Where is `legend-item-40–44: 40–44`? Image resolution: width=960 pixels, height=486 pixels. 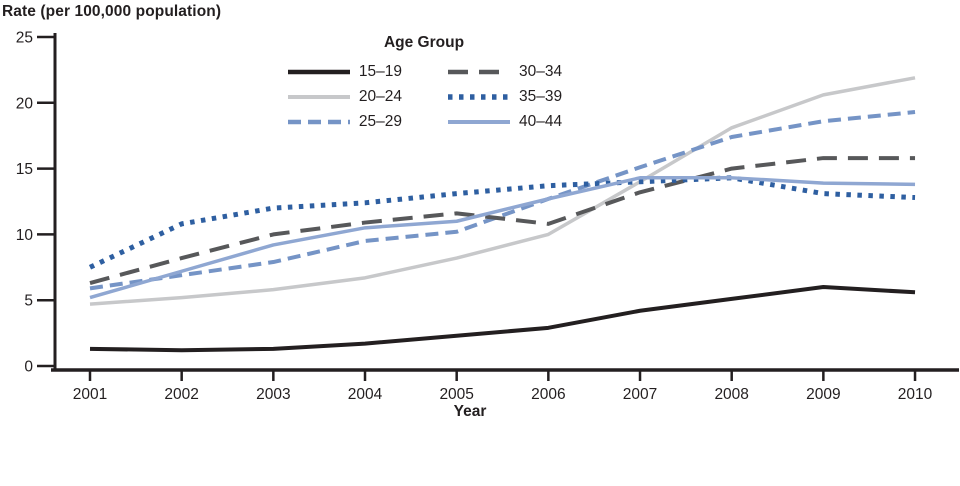 legend-item-40–44: 40–44 is located at coordinates (504, 121).